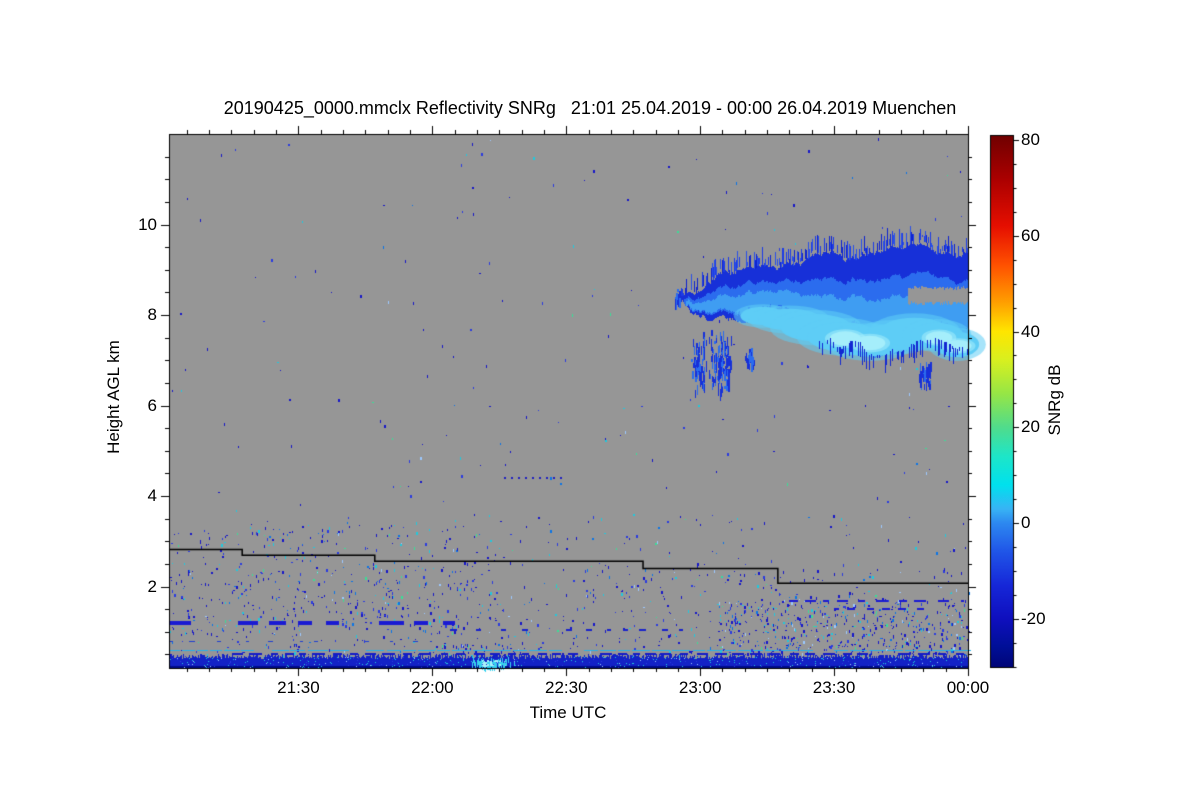  Describe the element at coordinates (1030, 331) in the screenshot. I see `colorbar-tick-label: 40` at that location.